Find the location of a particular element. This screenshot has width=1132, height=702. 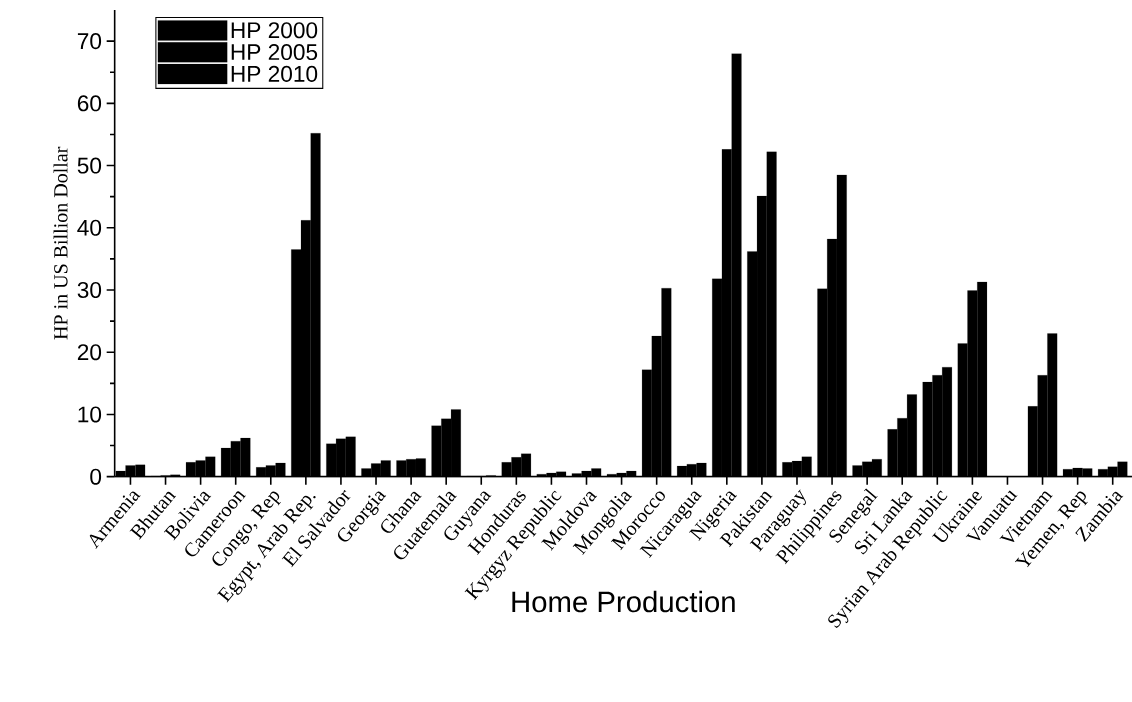

legend-label: HP 2000 is located at coordinates (274, 30).